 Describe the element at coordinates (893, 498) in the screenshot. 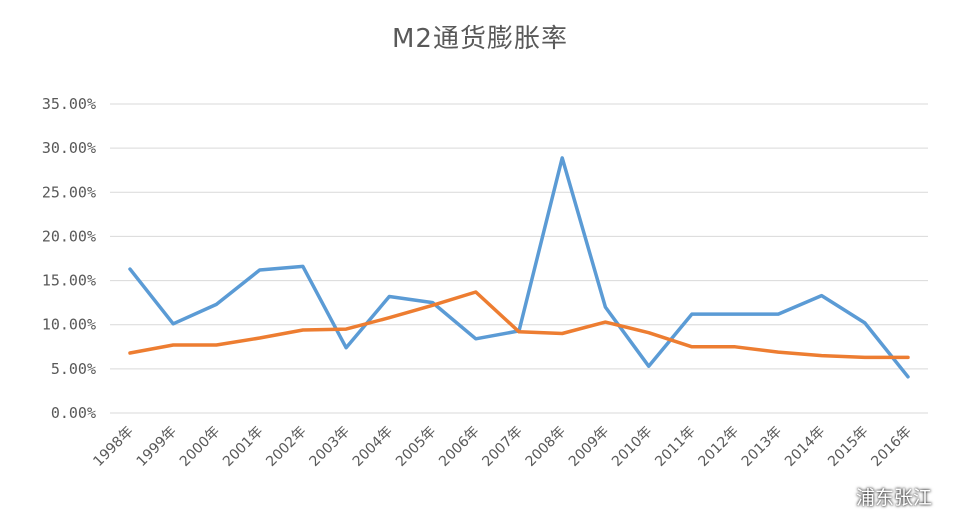

I see `watermark-text: 浦东张江` at that location.